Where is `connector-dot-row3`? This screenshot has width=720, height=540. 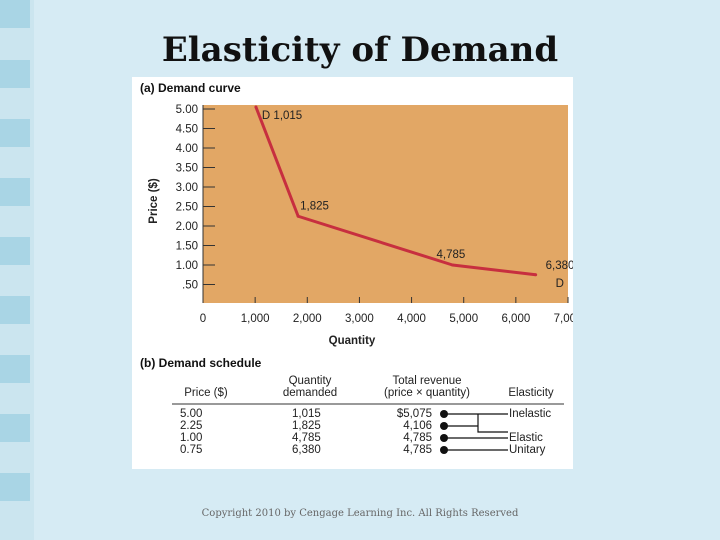
connector-dot-row3 is located at coordinates (444, 438).